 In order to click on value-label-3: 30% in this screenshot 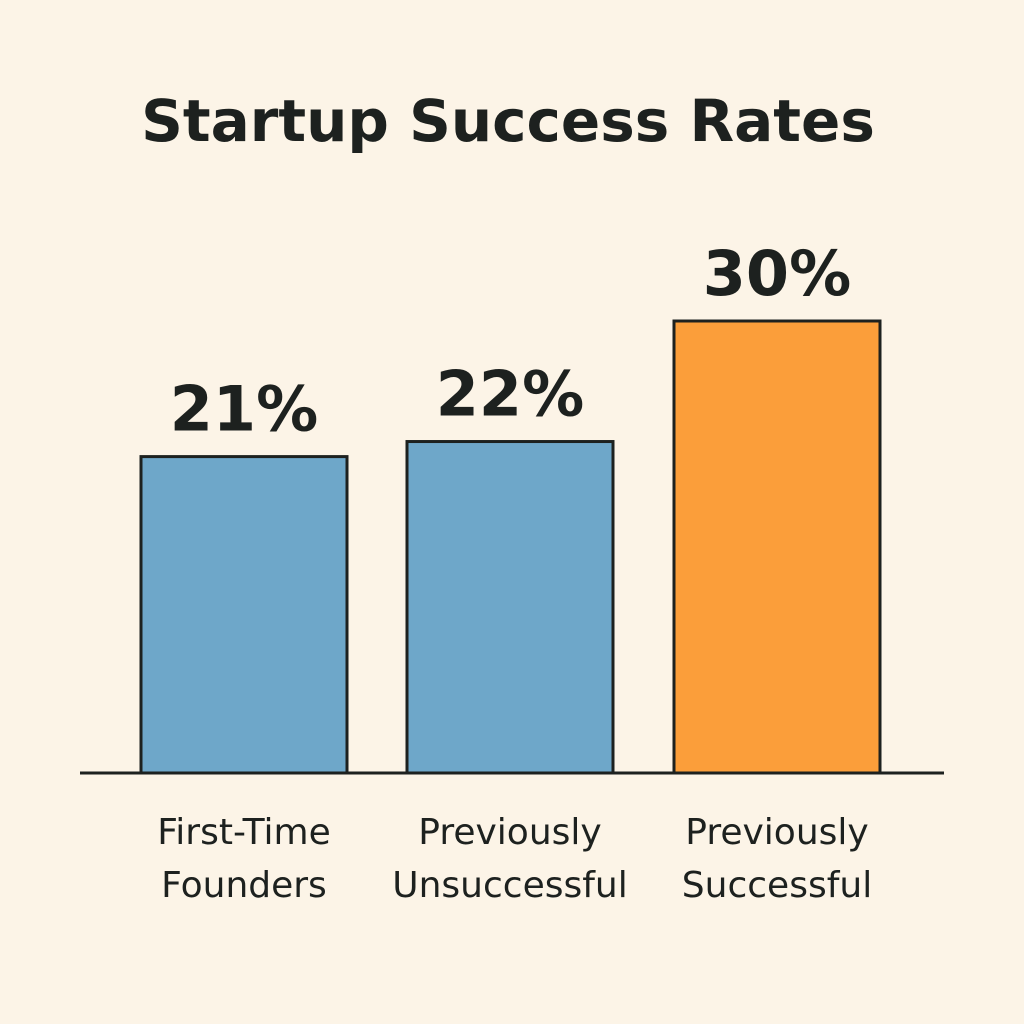, I will do `click(777, 273)`.